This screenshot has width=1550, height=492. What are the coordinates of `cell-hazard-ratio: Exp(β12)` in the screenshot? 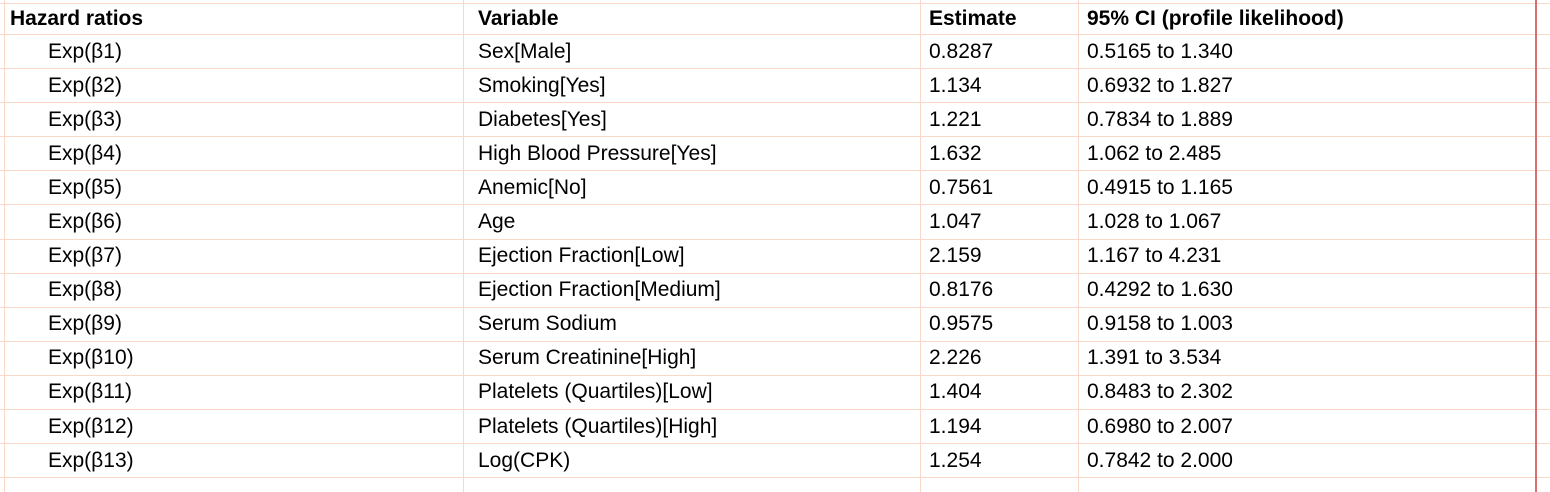 It's located at (91, 426).